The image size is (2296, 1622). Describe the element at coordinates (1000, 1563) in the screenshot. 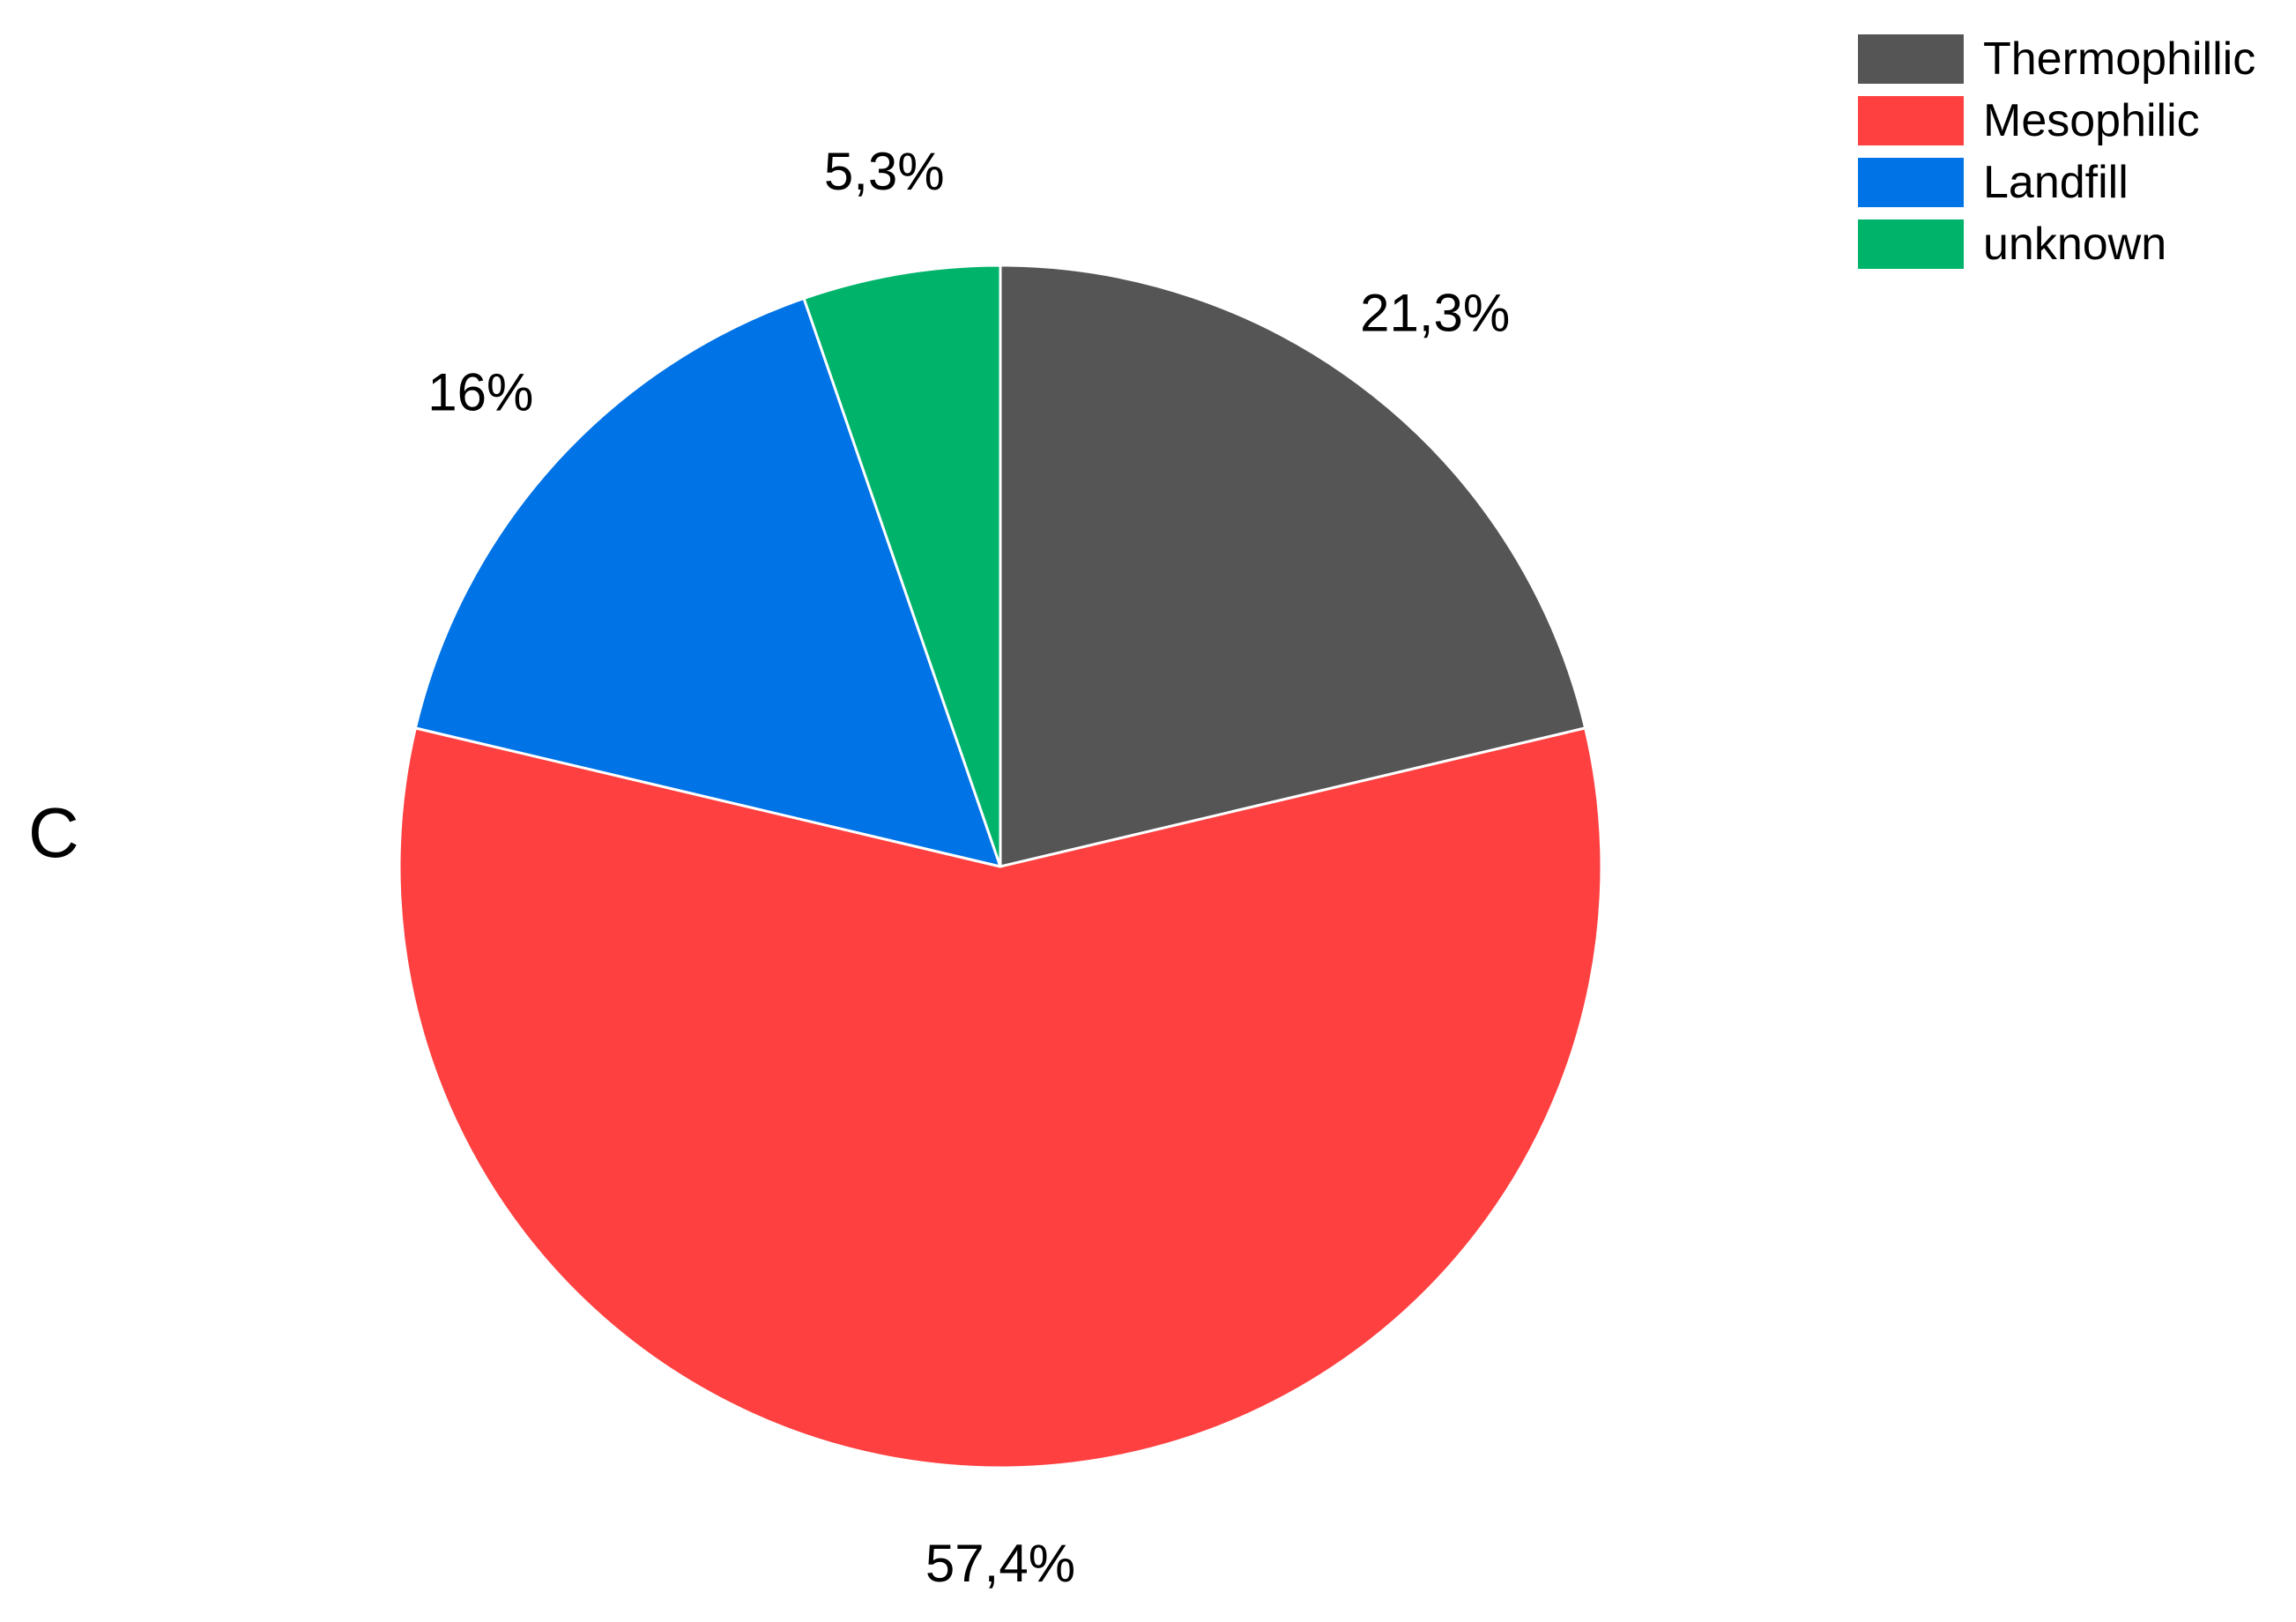

I see `slice-label-mesophilic: 57,4%` at that location.